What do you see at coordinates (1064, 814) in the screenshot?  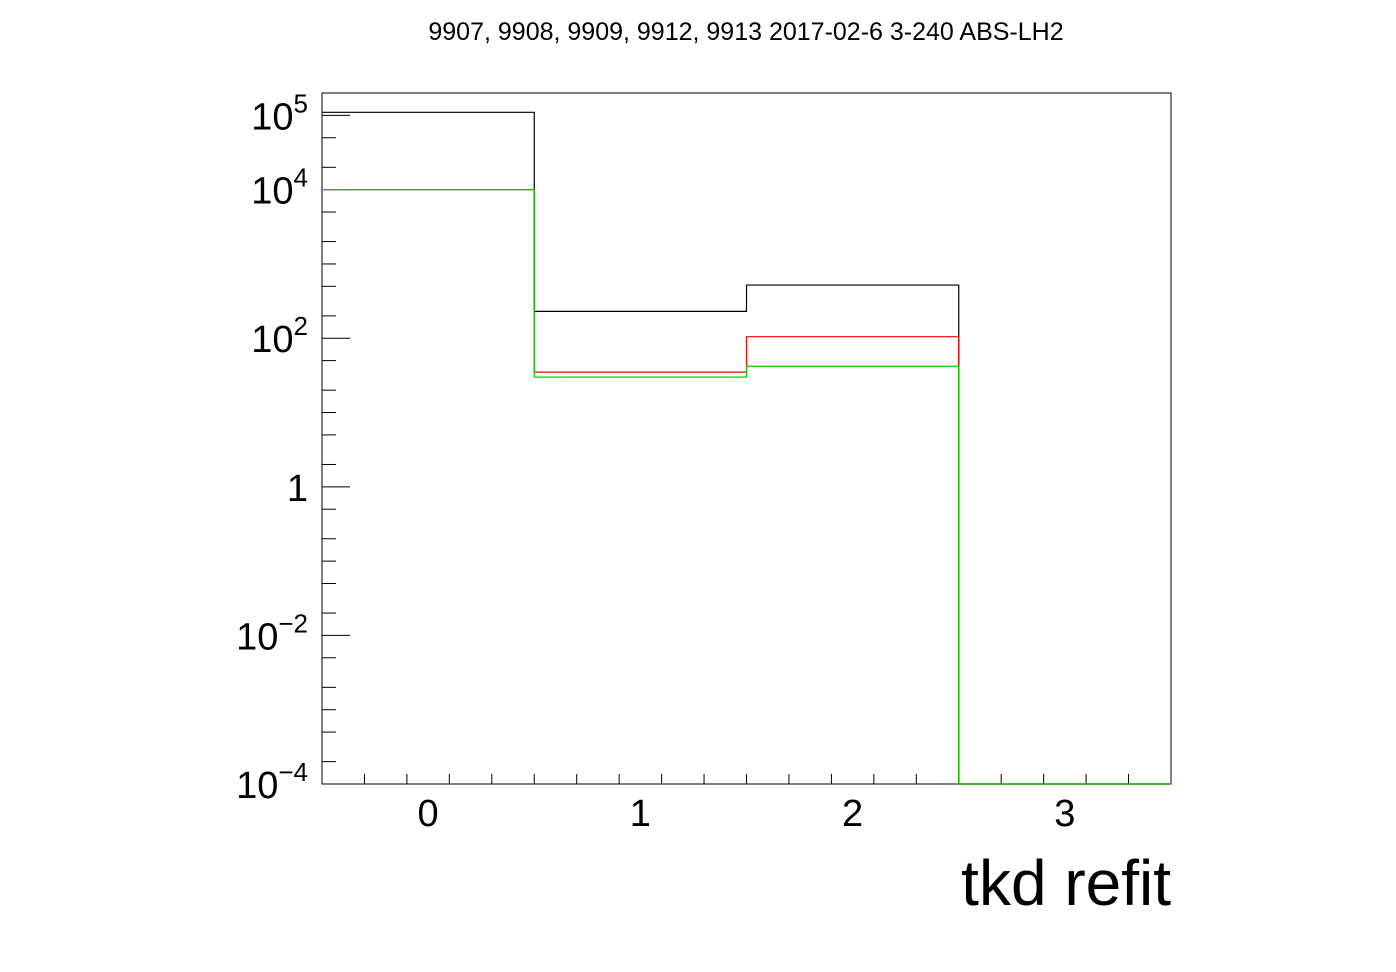 I see `x-tick-label: 3` at bounding box center [1064, 814].